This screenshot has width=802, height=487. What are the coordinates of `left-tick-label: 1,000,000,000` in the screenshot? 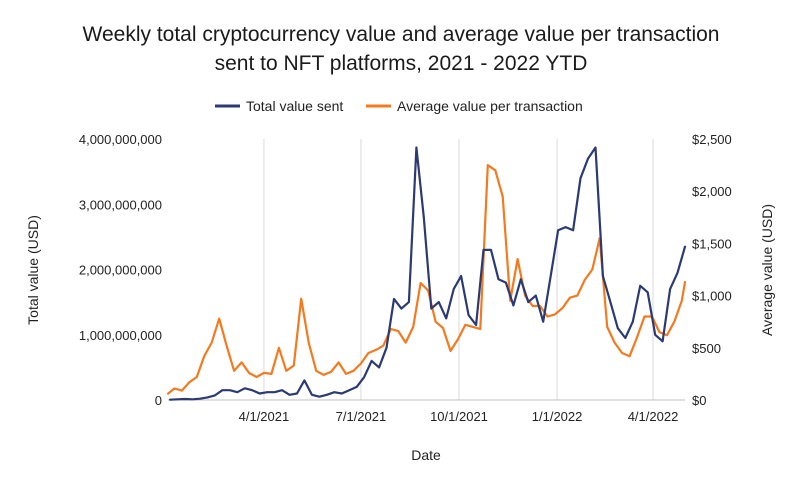 It's located at (120, 335).